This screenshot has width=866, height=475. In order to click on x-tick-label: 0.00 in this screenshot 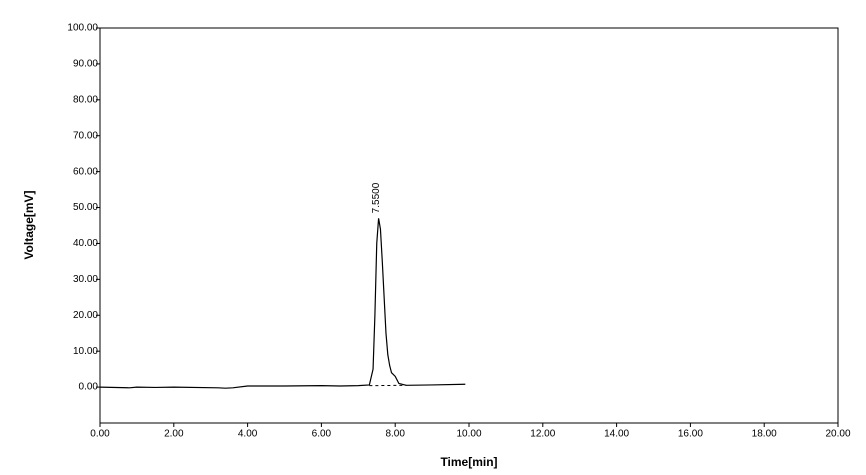, I will do `click(100, 434)`.